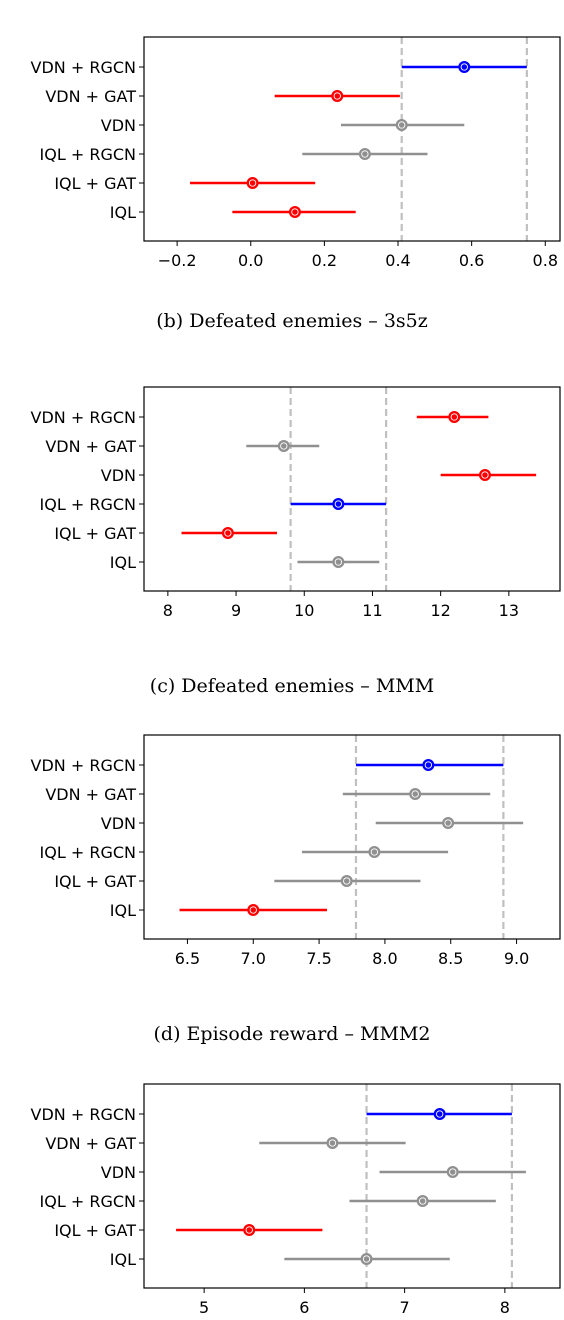  Describe the element at coordinates (204, 1307) in the screenshot. I see `x-tick-label: 5` at that location.